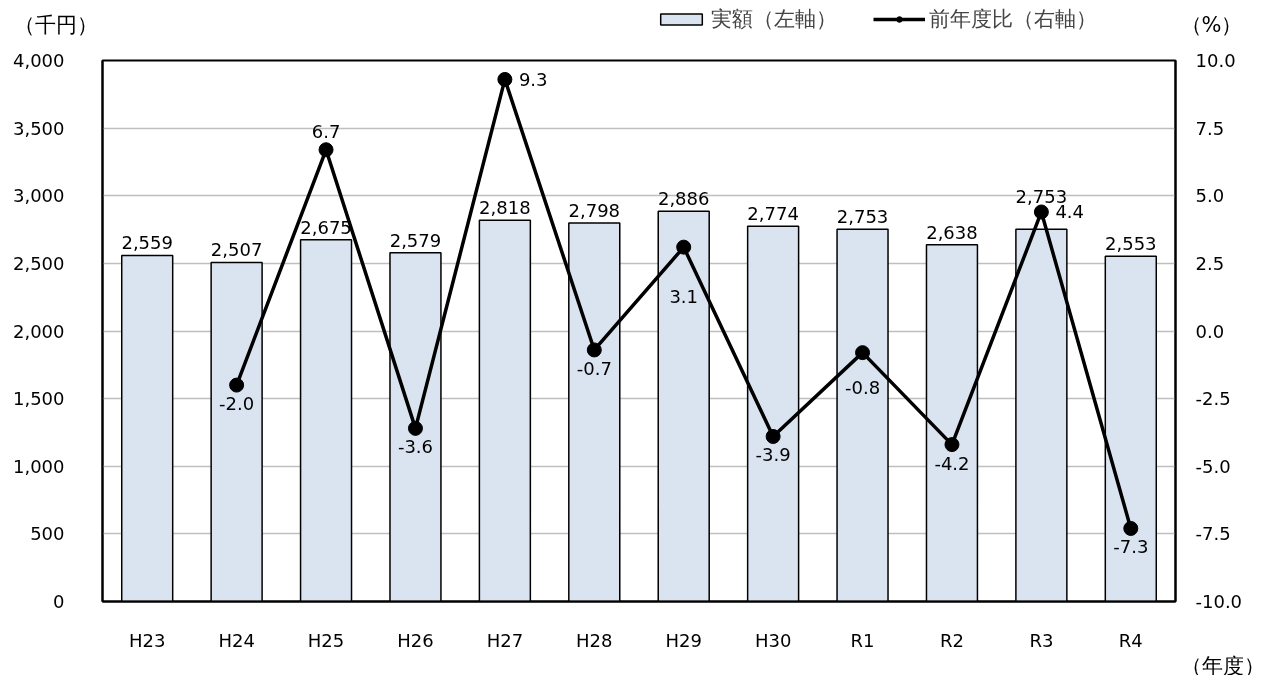 Image resolution: width=1268 pixels, height=675 pixels. What do you see at coordinates (415, 240) in the screenshot?
I see `data-label: 2,579` at bounding box center [415, 240].